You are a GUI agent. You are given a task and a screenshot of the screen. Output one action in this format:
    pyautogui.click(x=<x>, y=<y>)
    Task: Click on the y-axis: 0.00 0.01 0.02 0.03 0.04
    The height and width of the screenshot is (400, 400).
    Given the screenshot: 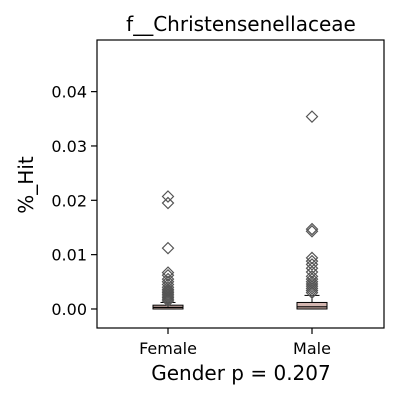 What is the action you would take?
    pyautogui.click(x=74, y=201)
    